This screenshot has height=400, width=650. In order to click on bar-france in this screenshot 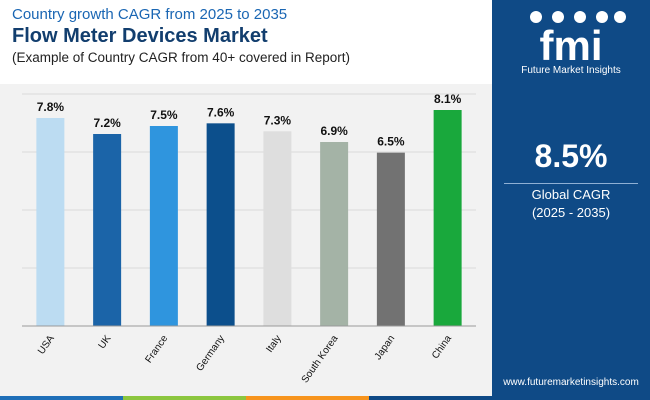, I will do `click(163, 226)`.